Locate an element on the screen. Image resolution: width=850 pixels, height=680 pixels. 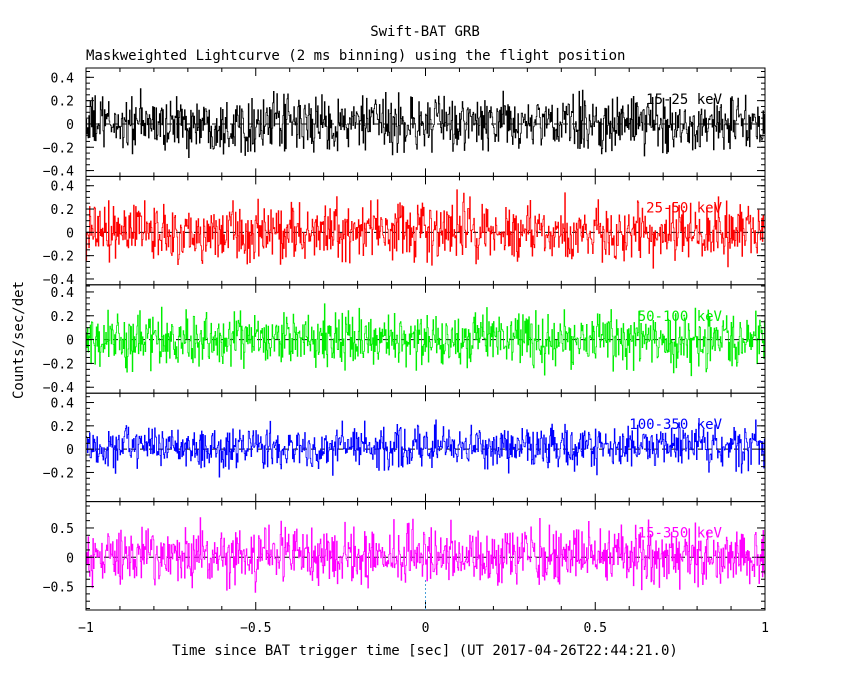
chart-title: Swift-BAT GRB is located at coordinates (425, 32).